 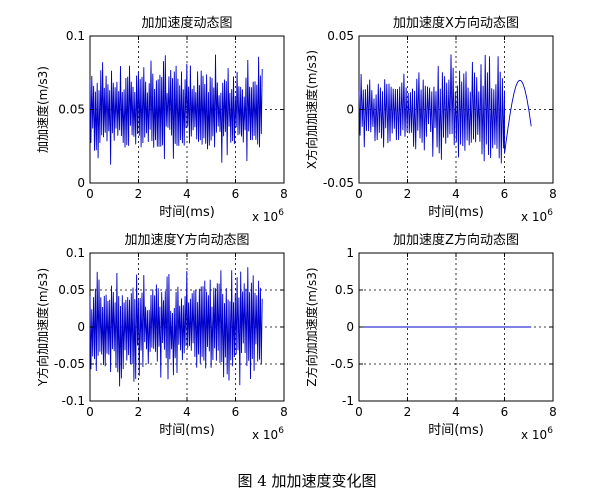 What do you see at coordinates (73, 401) in the screenshot?
I see `y-tick-label: -0.1` at bounding box center [73, 401].